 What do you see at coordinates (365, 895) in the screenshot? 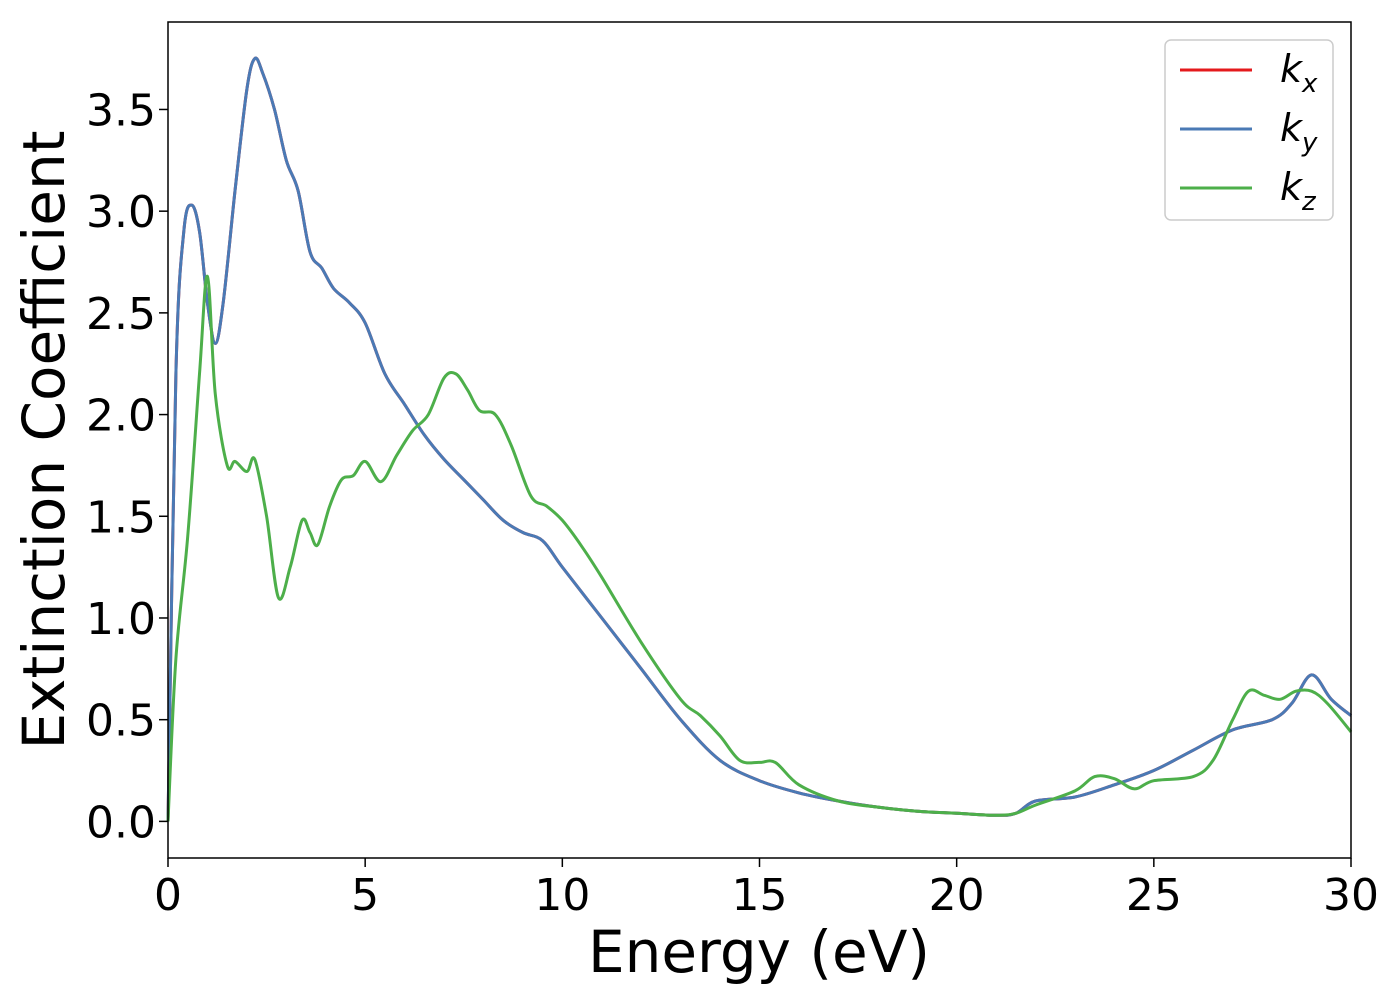
I see `x-tick-label: 5` at bounding box center [365, 895].